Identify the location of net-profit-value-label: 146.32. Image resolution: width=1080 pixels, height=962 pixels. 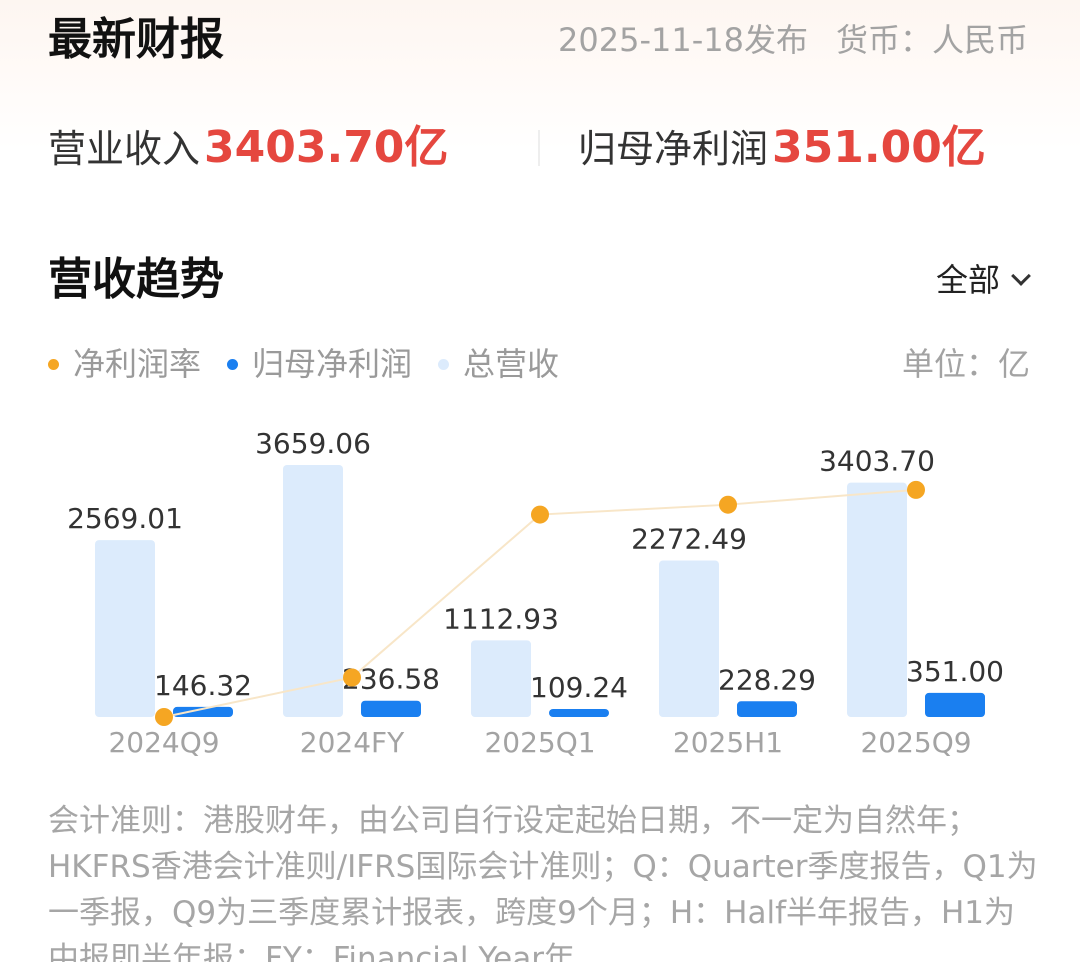
(203, 685).